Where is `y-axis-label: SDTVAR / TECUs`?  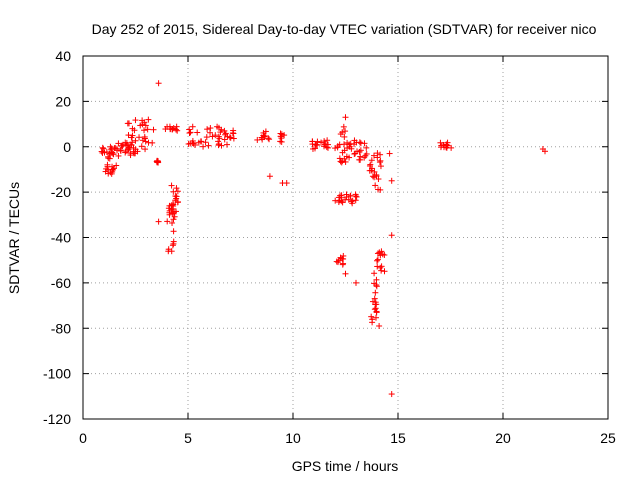
y-axis-label: SDTVAR / TECUs is located at coordinates (14, 238).